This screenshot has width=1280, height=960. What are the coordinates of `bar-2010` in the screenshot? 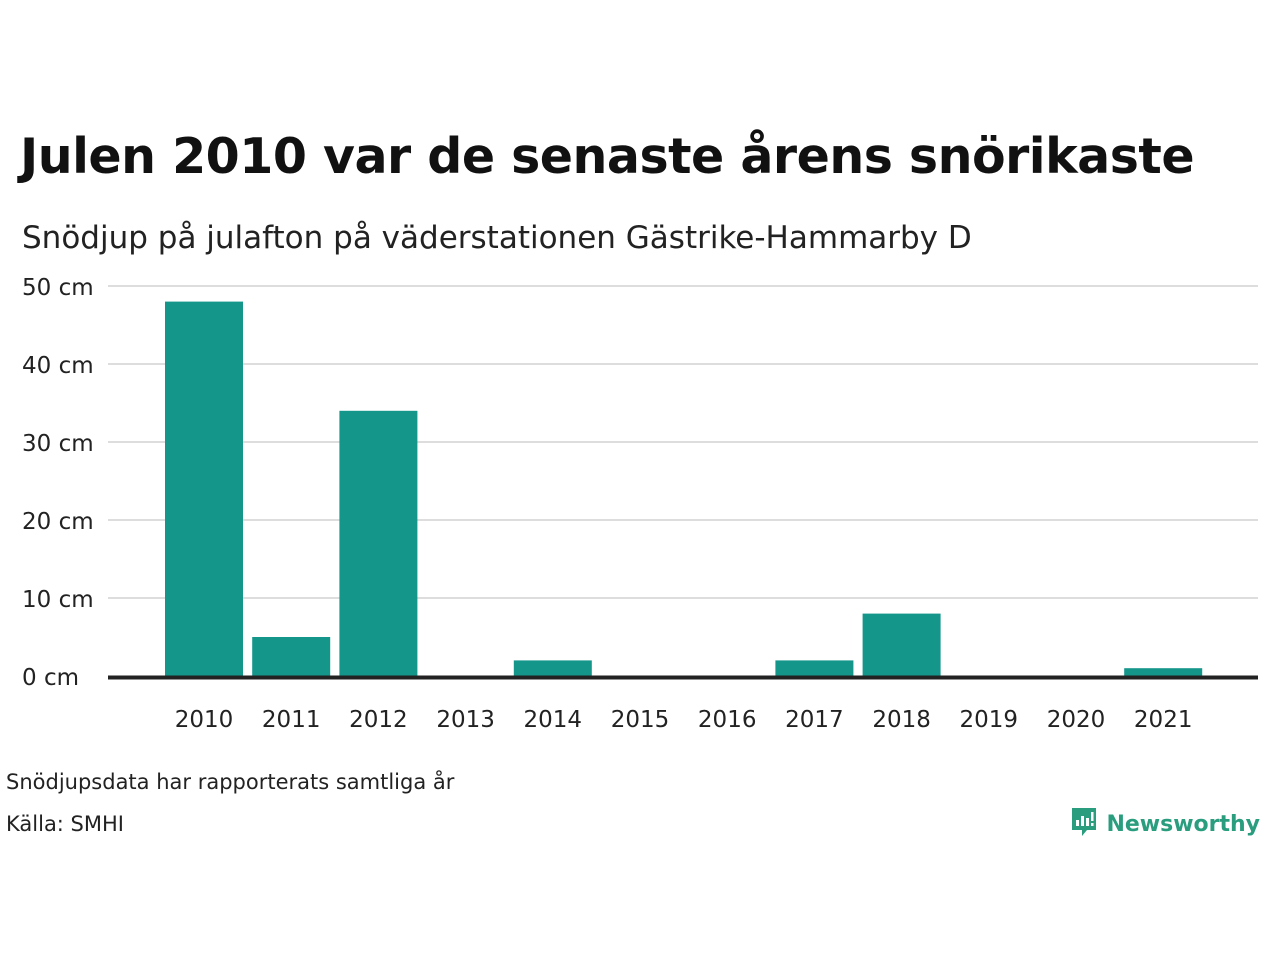 It's located at (204, 488).